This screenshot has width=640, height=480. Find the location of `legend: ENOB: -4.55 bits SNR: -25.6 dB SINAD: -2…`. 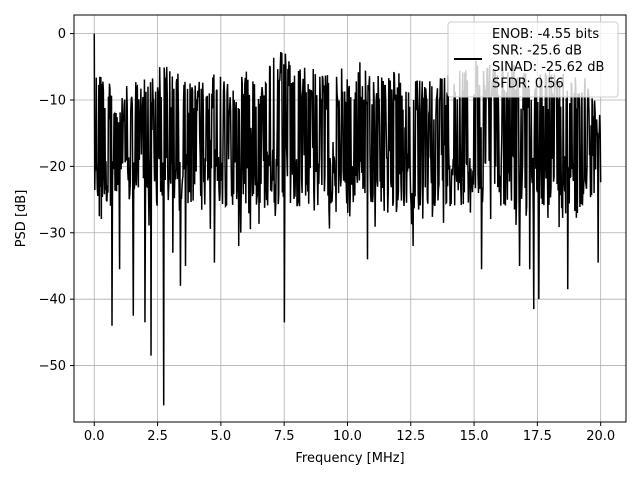

legend: ENOB: -4.55 bits SNR: -25.6 dB SINAD: -2… is located at coordinates (533, 59).